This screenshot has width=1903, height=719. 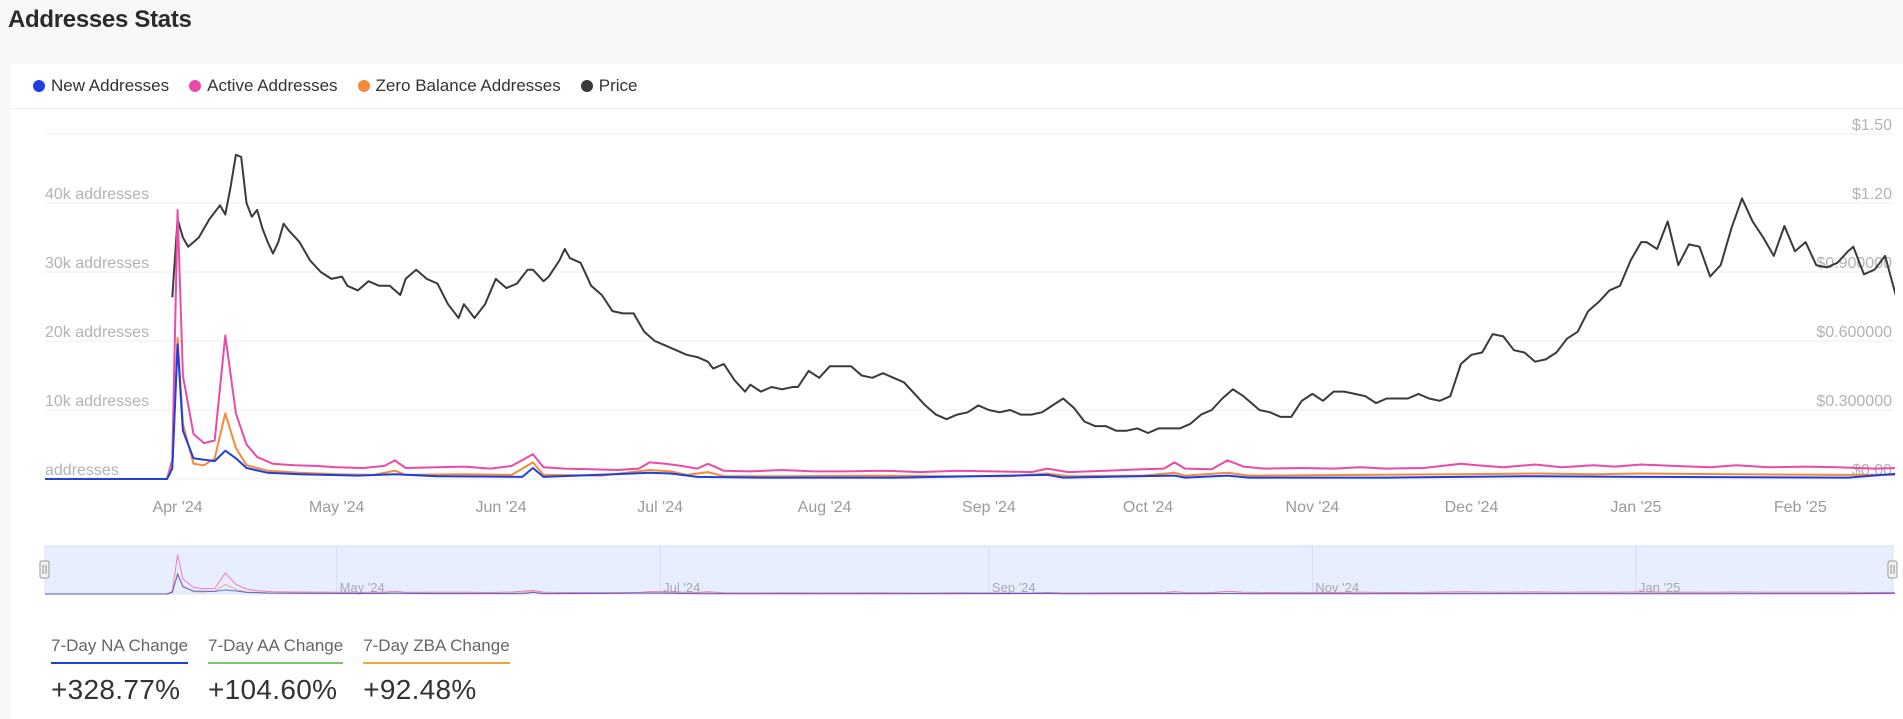 I want to click on navigator-tick-label: Nov '24, so click(x=1337, y=587).